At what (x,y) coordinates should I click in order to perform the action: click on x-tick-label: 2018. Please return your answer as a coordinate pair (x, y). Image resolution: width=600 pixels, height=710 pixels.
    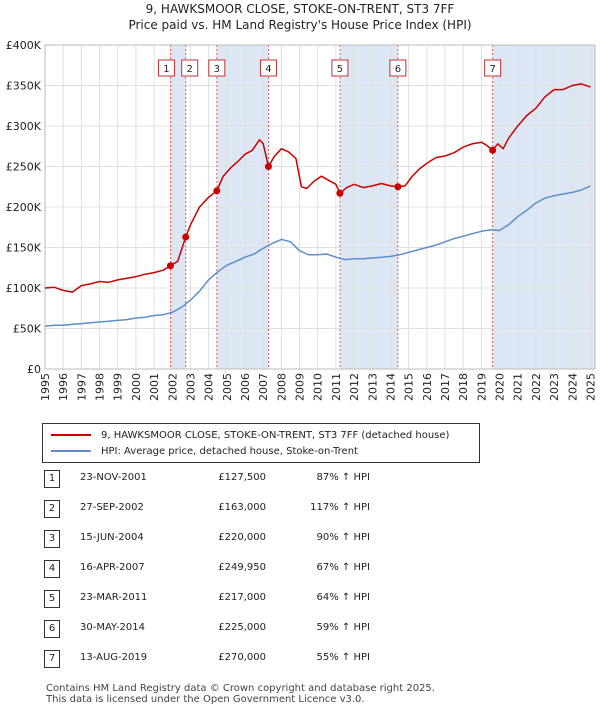
    Looking at the image, I should click on (463, 387).